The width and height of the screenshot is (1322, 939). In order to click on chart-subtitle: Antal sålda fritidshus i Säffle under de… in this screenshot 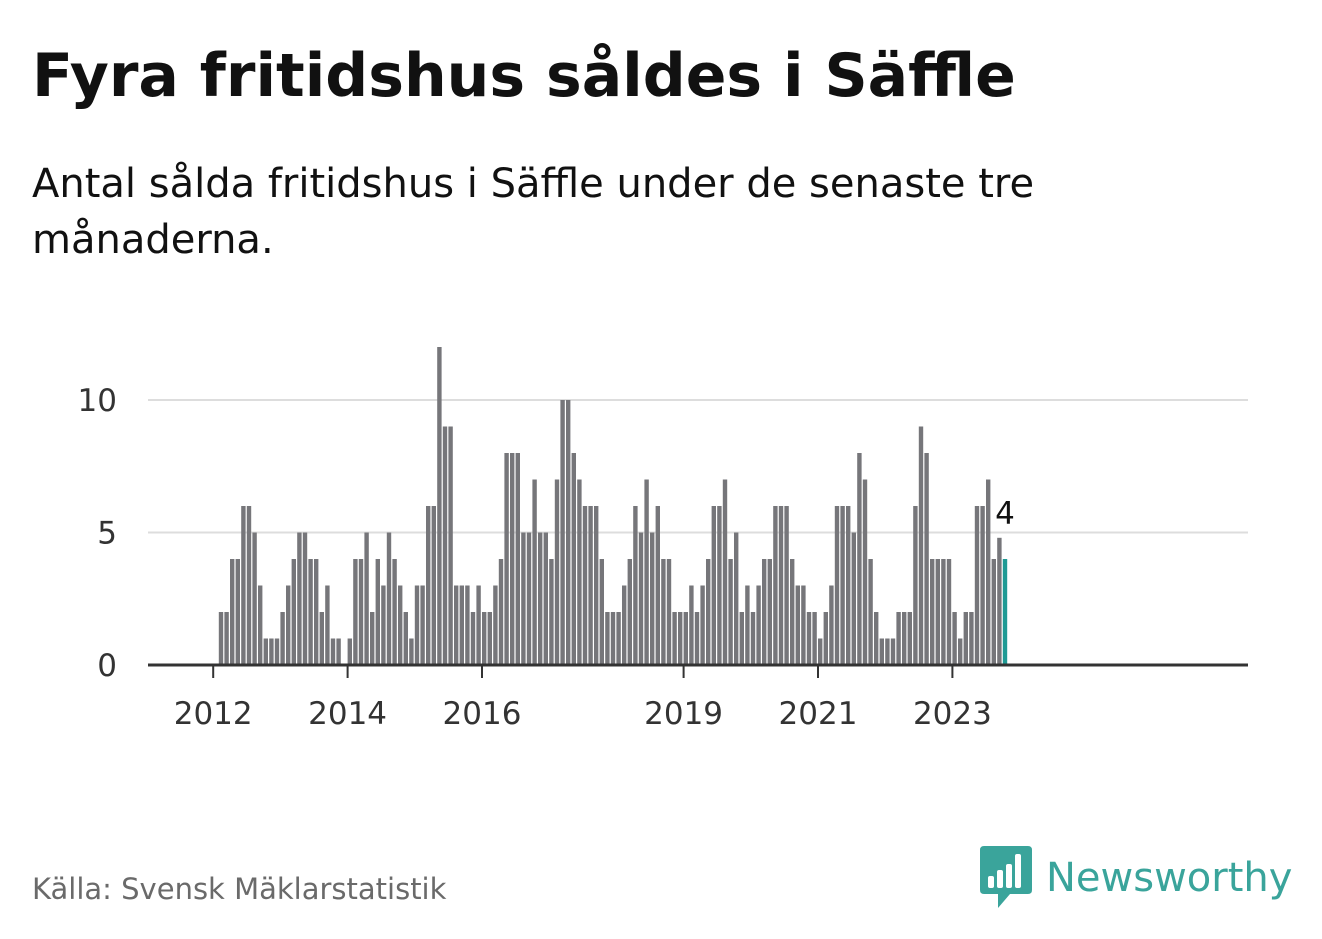, I will do `click(533, 212)`.